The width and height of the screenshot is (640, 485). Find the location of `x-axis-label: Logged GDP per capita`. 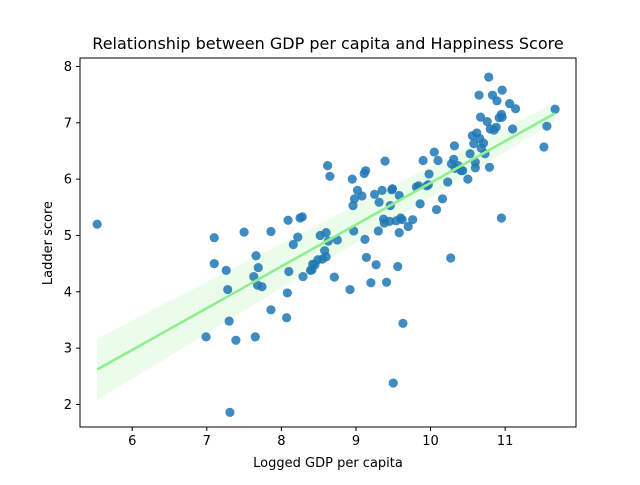

x-axis-label: Logged GDP per capita is located at coordinates (328, 463).